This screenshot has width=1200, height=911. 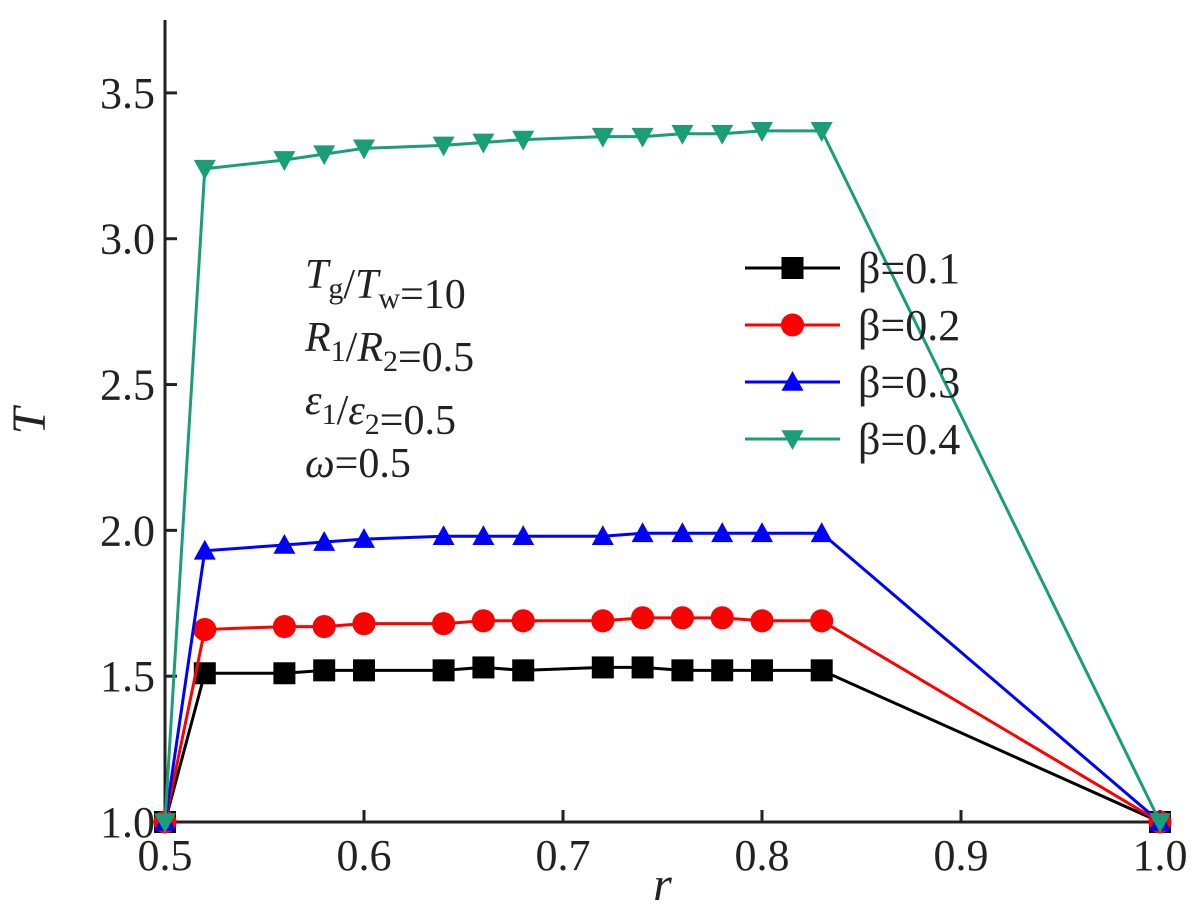 I want to click on legend-label: β=0.1, so click(x=909, y=268).